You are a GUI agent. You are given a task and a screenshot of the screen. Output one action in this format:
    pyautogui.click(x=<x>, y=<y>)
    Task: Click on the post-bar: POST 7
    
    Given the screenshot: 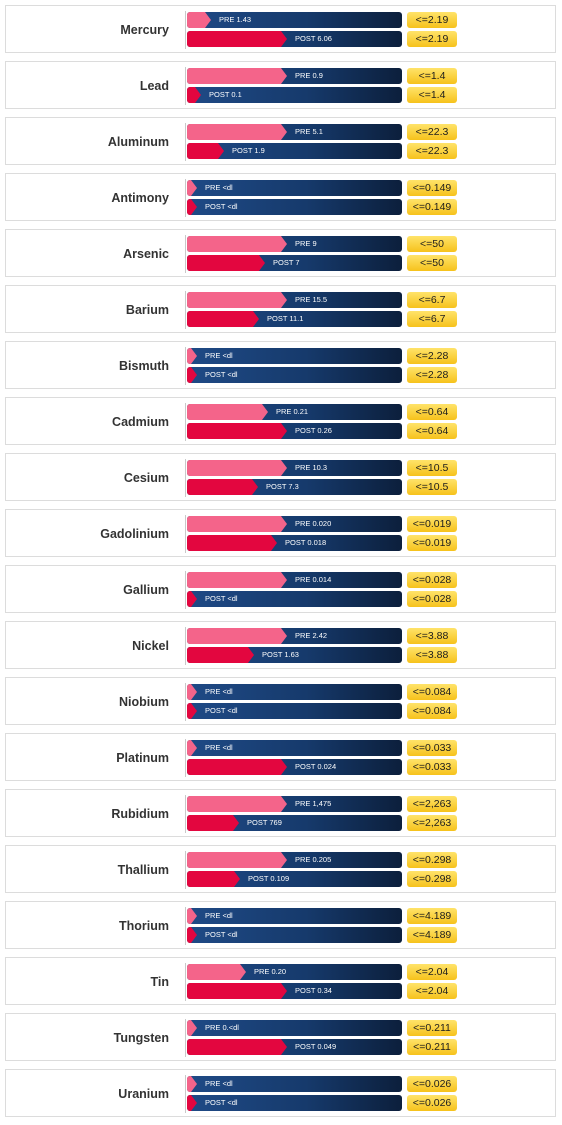 What is the action you would take?
    pyautogui.click(x=294, y=263)
    